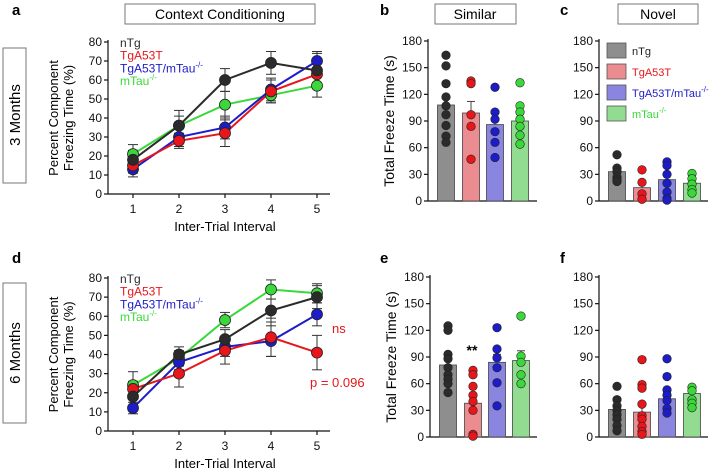  Describe the element at coordinates (14, 353) in the screenshot. I see `row-box-6months` at that location.